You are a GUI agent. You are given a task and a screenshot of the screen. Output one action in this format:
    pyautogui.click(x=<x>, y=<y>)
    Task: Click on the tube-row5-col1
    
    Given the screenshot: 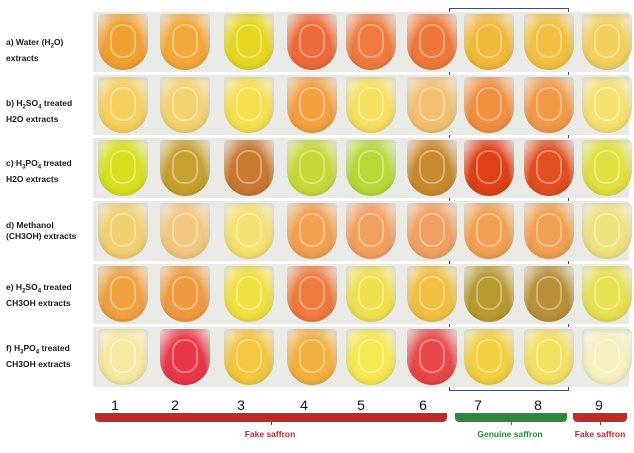 What is the action you would take?
    pyautogui.click(x=123, y=294)
    